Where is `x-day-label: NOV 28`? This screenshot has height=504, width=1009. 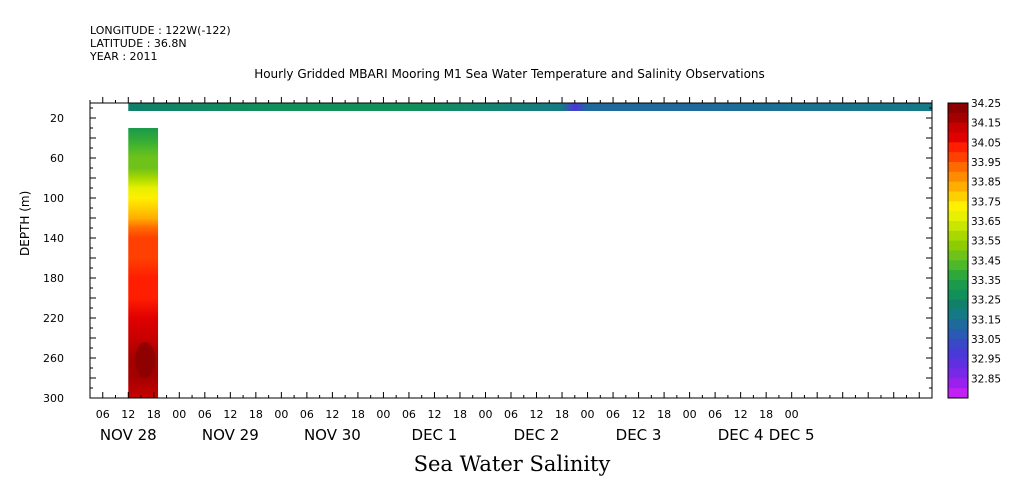
x-day-label: NOV 28 is located at coordinates (128, 435).